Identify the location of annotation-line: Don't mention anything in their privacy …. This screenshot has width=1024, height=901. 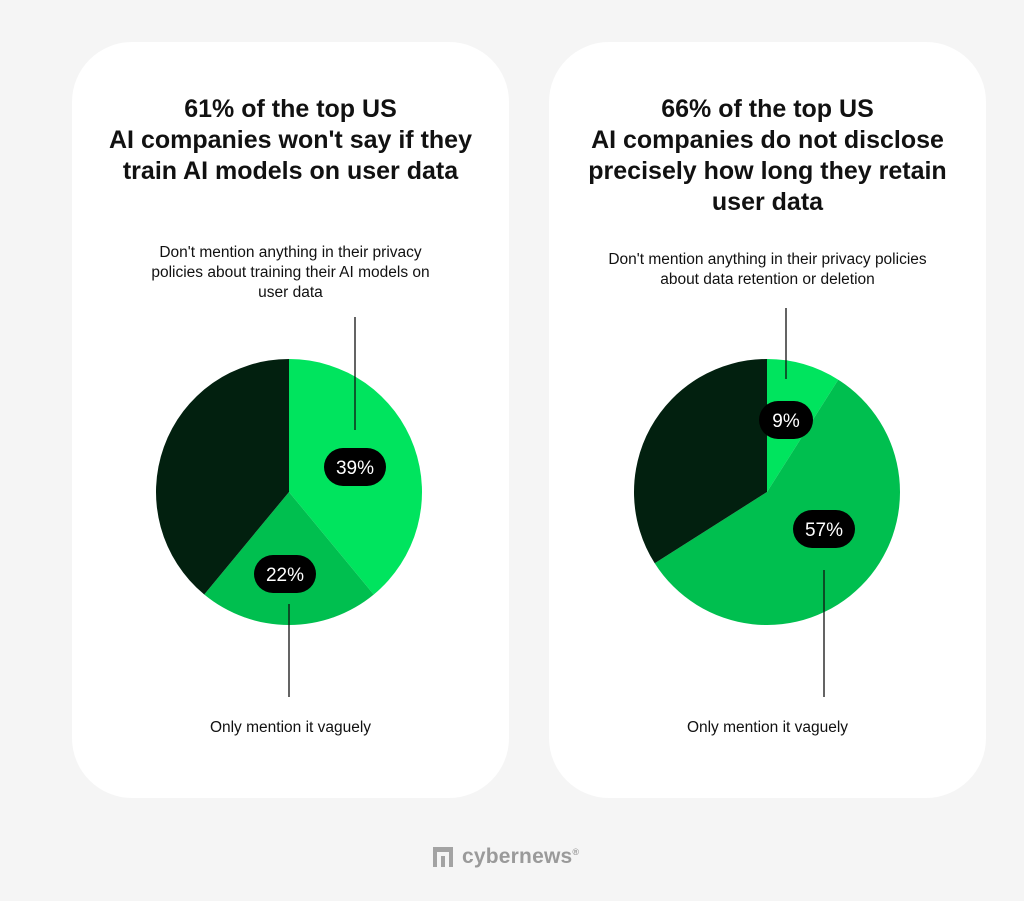
(767, 259).